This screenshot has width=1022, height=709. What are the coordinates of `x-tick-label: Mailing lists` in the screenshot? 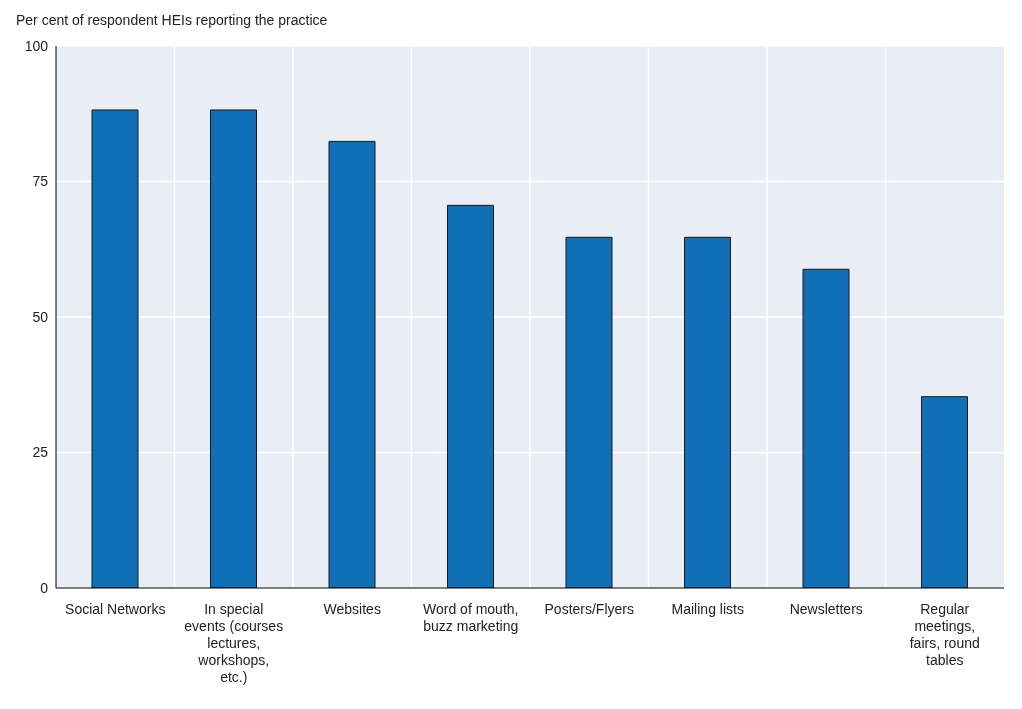 It's located at (707, 609).